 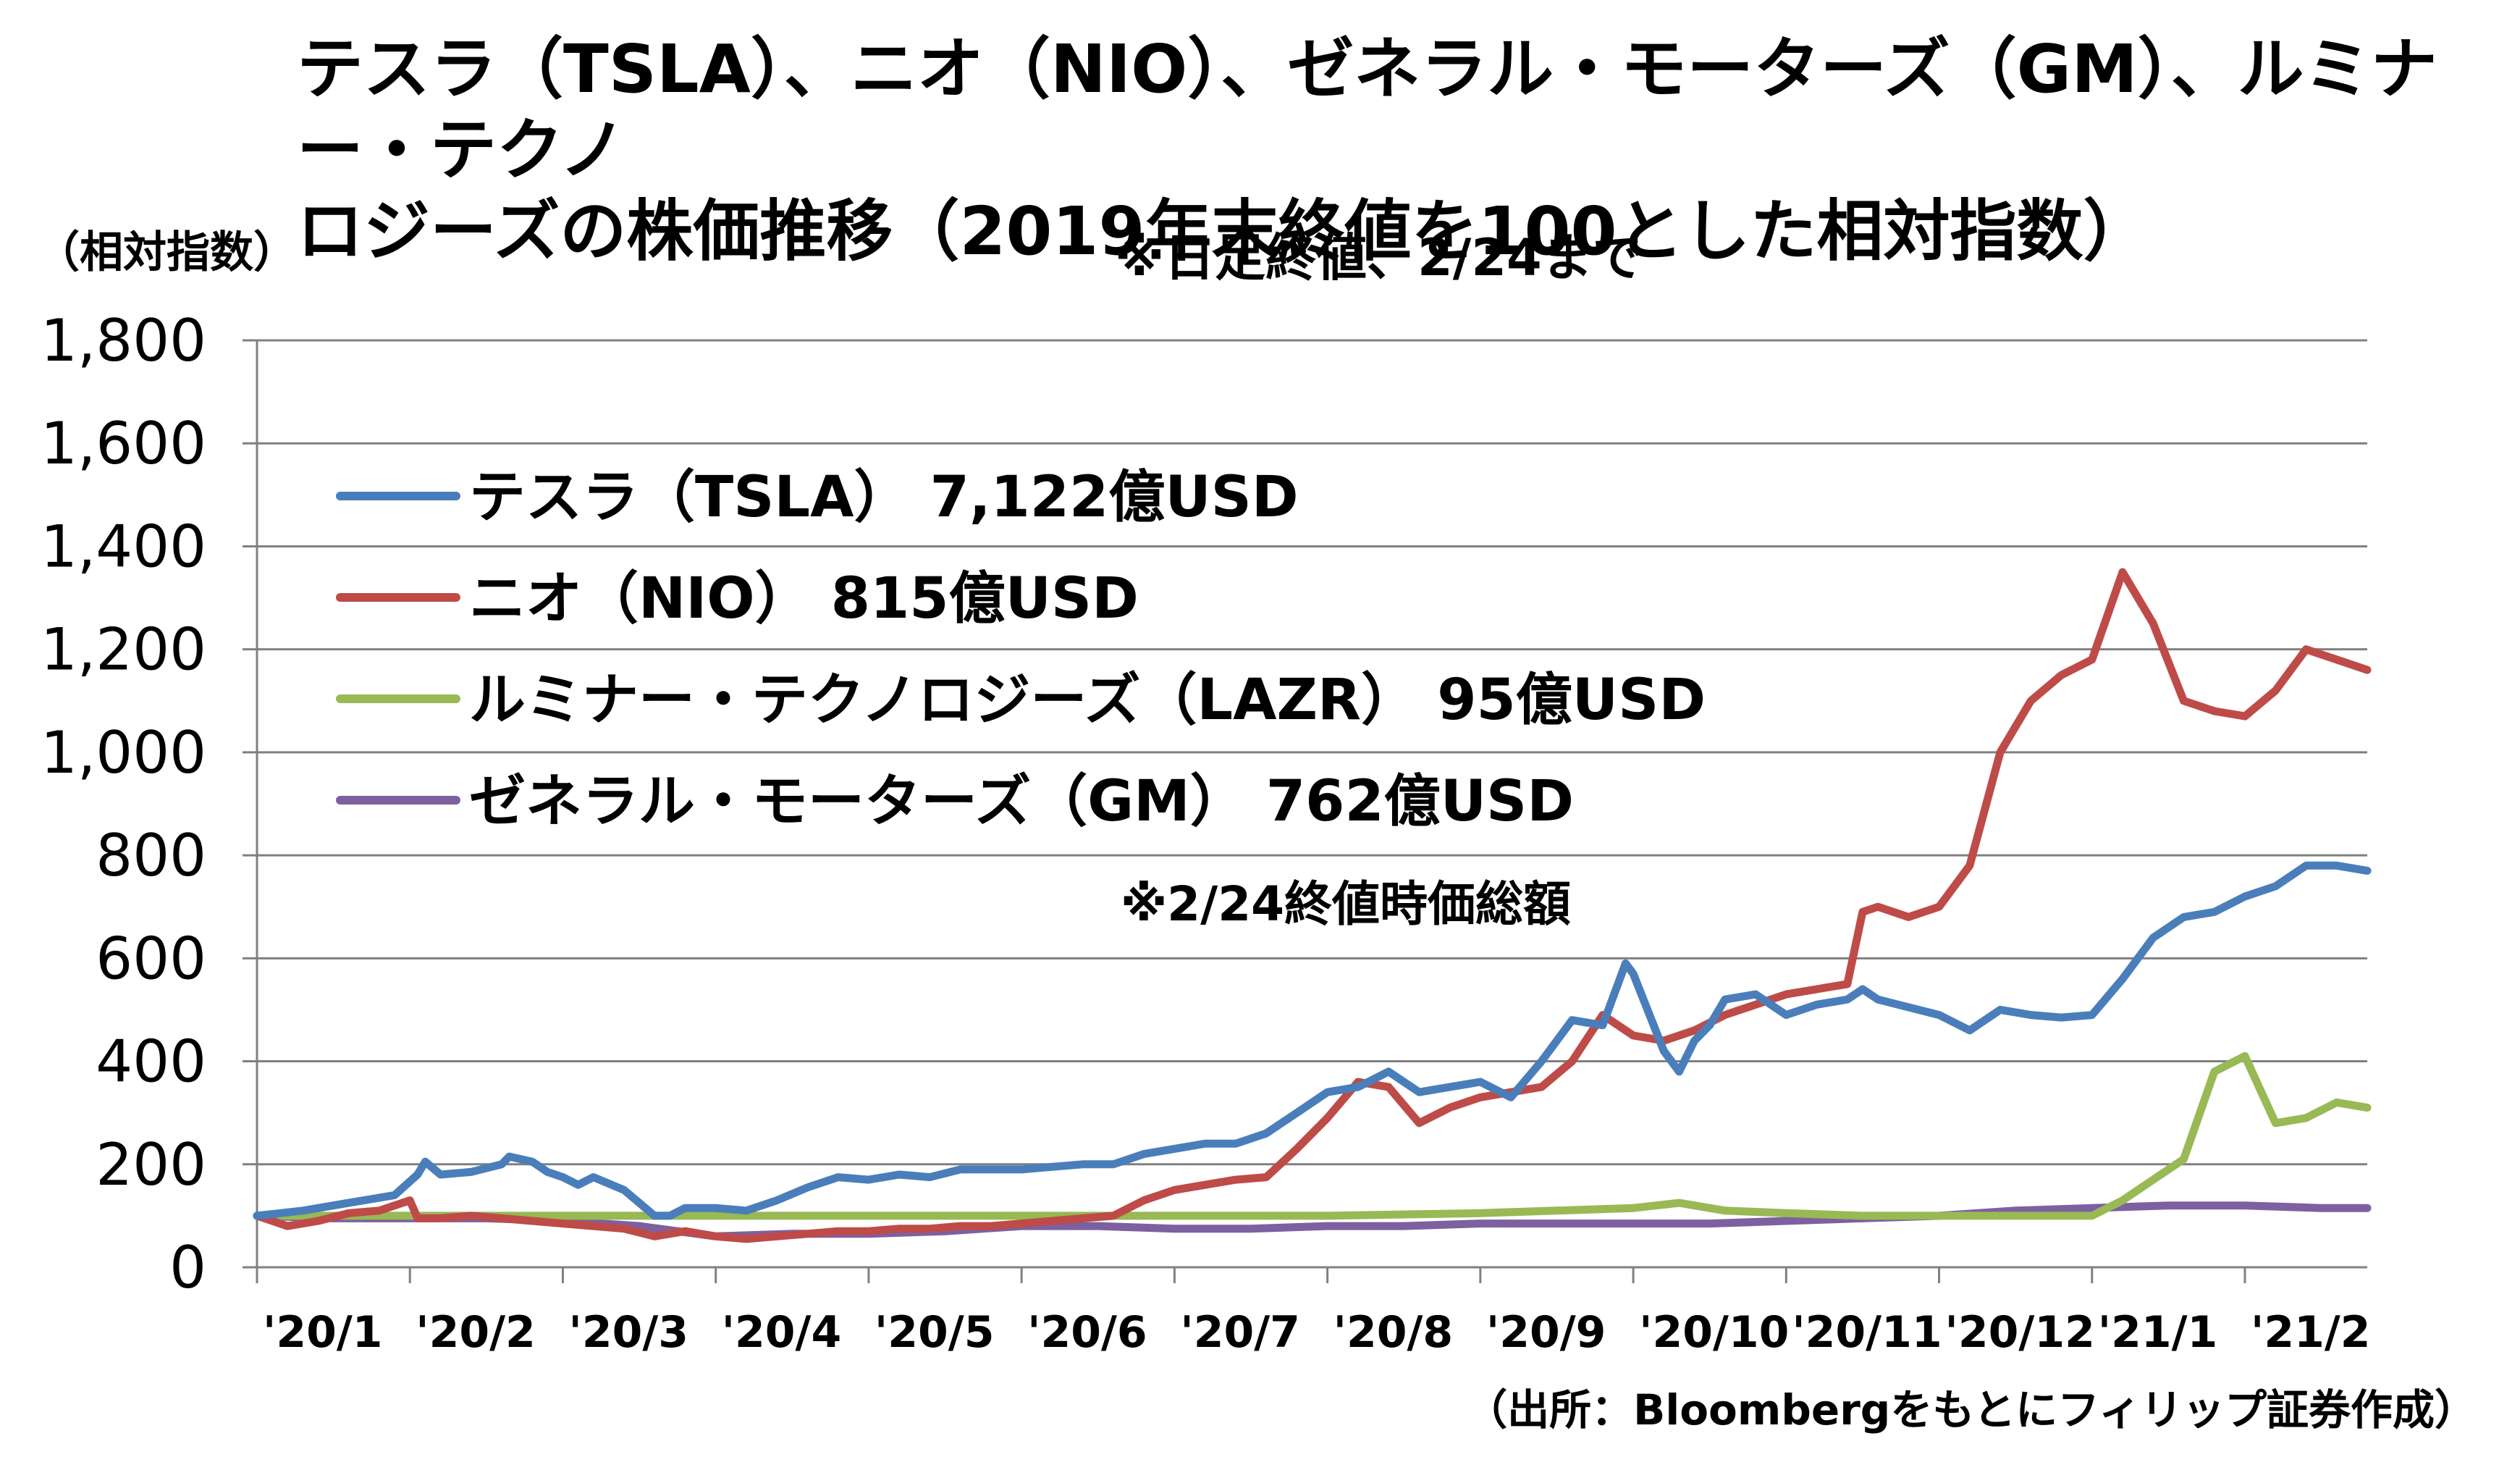 I want to click on x-tick-label: '20/6, so click(x=1087, y=1332).